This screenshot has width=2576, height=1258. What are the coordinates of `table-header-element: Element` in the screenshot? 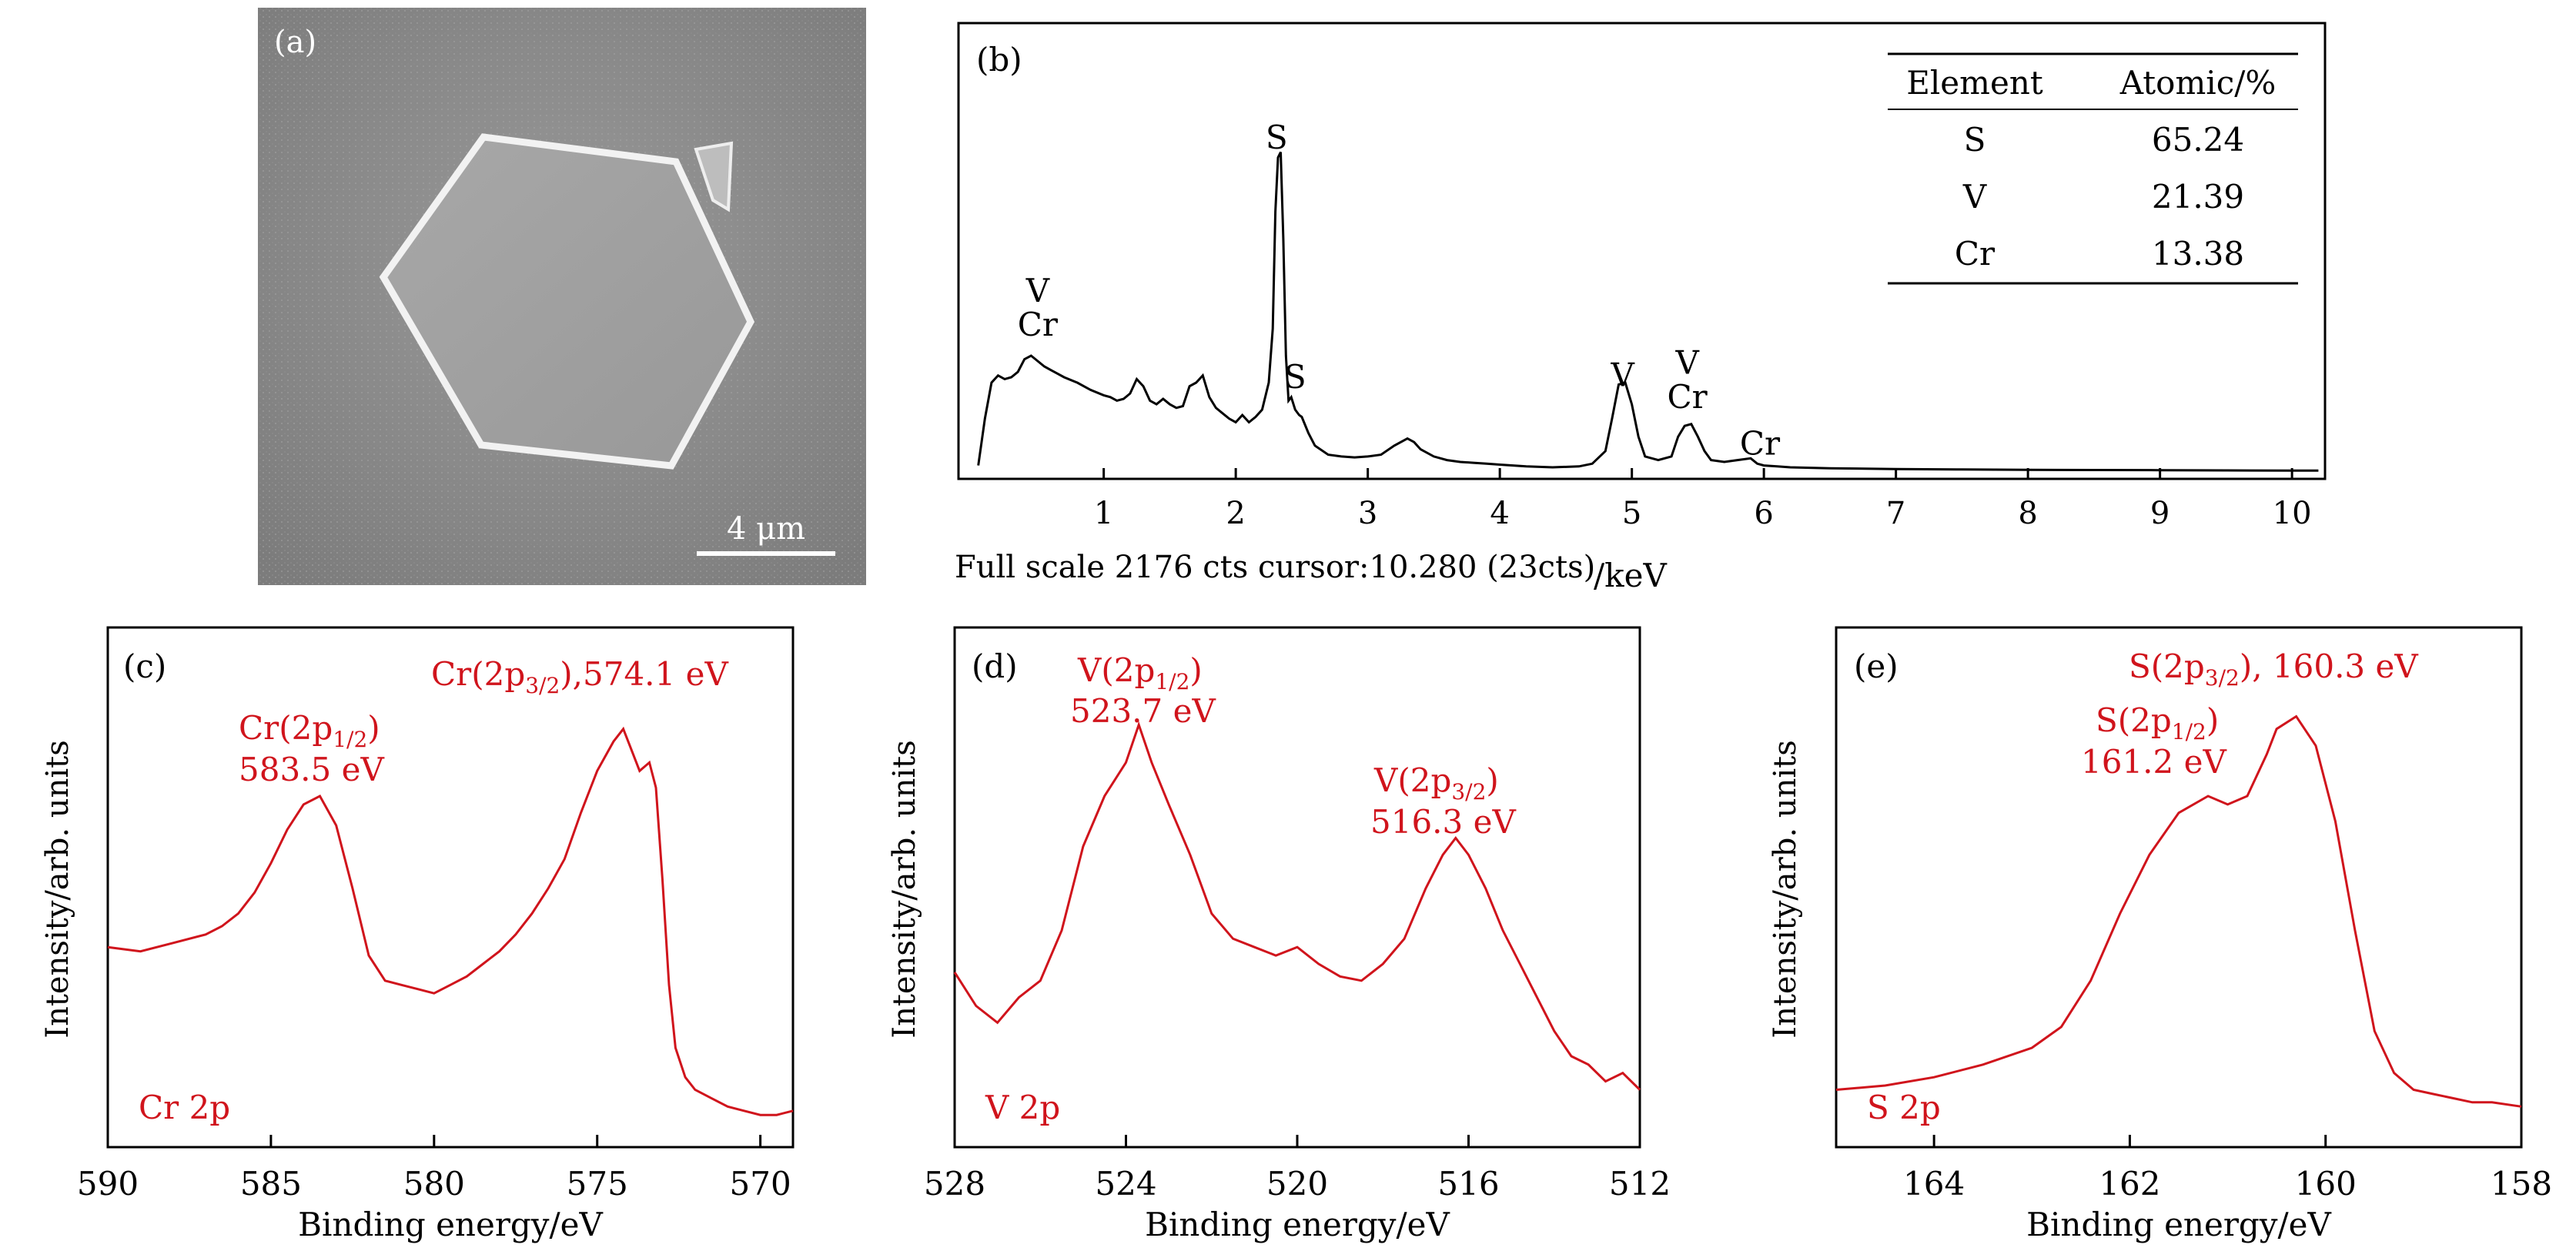 It's located at (1975, 83).